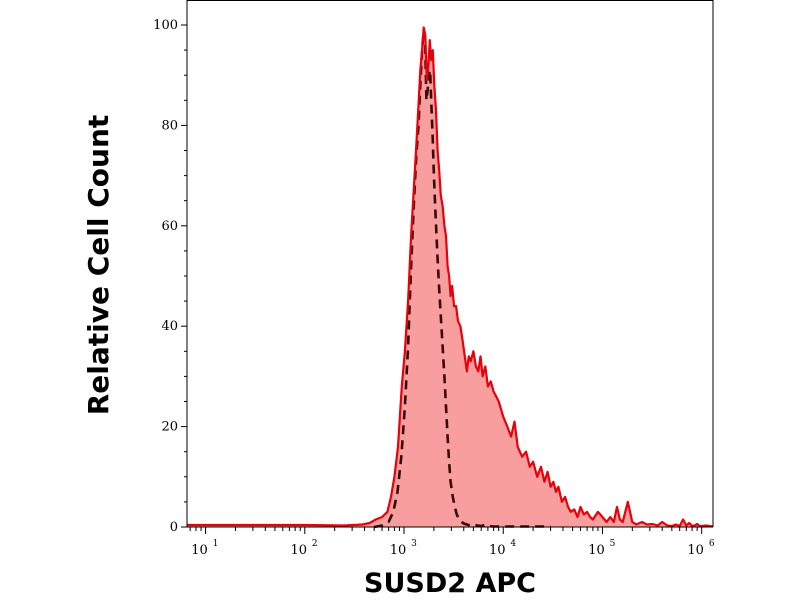 The height and width of the screenshot is (600, 800). Describe the element at coordinates (170, 276) in the screenshot. I see `y-ticks: 0 20 40 60 80 100` at that location.